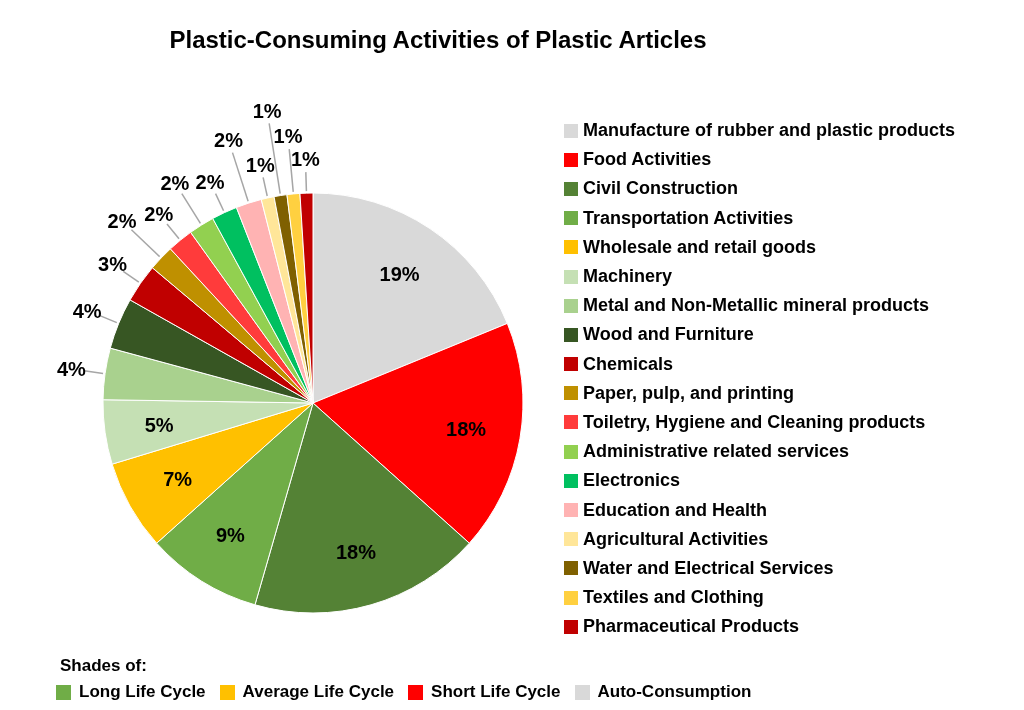 The height and width of the screenshot is (710, 1024). What do you see at coordinates (716, 452) in the screenshot?
I see `legend-label: Administrative related services` at bounding box center [716, 452].